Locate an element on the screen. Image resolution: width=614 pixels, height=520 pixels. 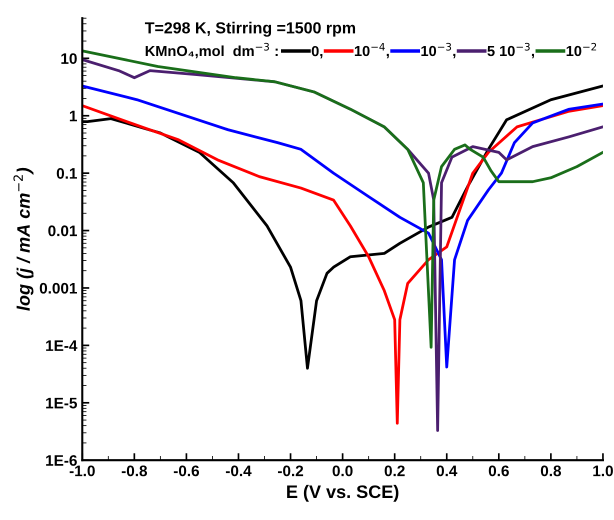
y-tick-label: 1E-4 is located at coordinates (62, 345).